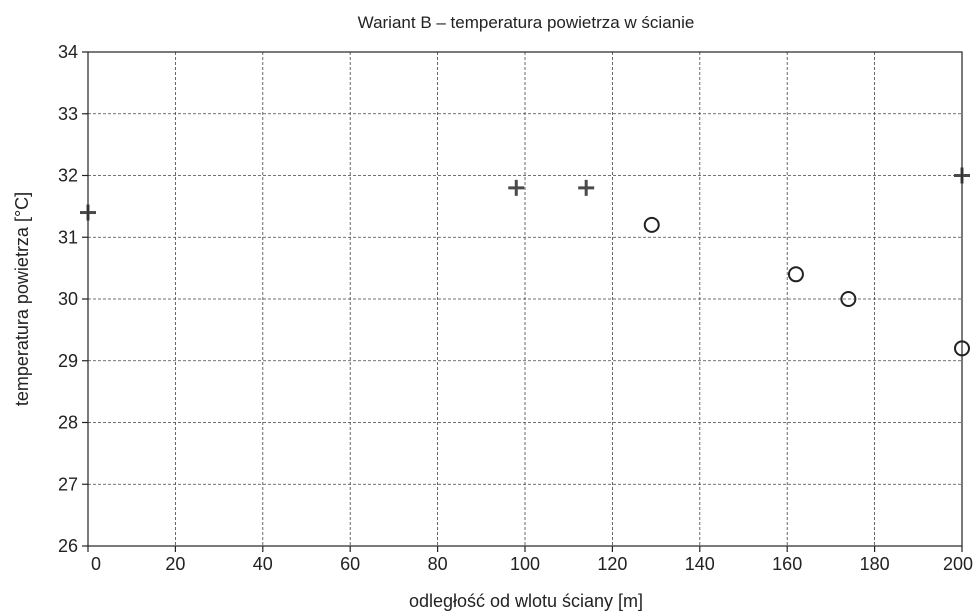  What do you see at coordinates (700, 564) in the screenshot?
I see `x-tick-label: 140` at bounding box center [700, 564].